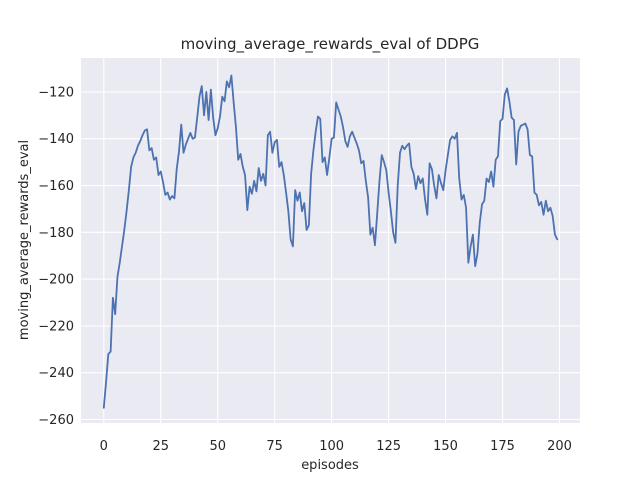 The image size is (640, 484). Describe the element at coordinates (56, 280) in the screenshot. I see `y-tick-label: −200` at that location.